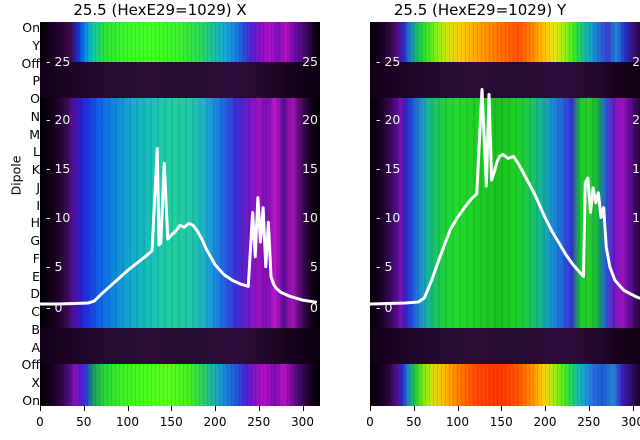  Describe the element at coordinates (35, 347) in the screenshot. I see `gutter-label-18: A` at that location.